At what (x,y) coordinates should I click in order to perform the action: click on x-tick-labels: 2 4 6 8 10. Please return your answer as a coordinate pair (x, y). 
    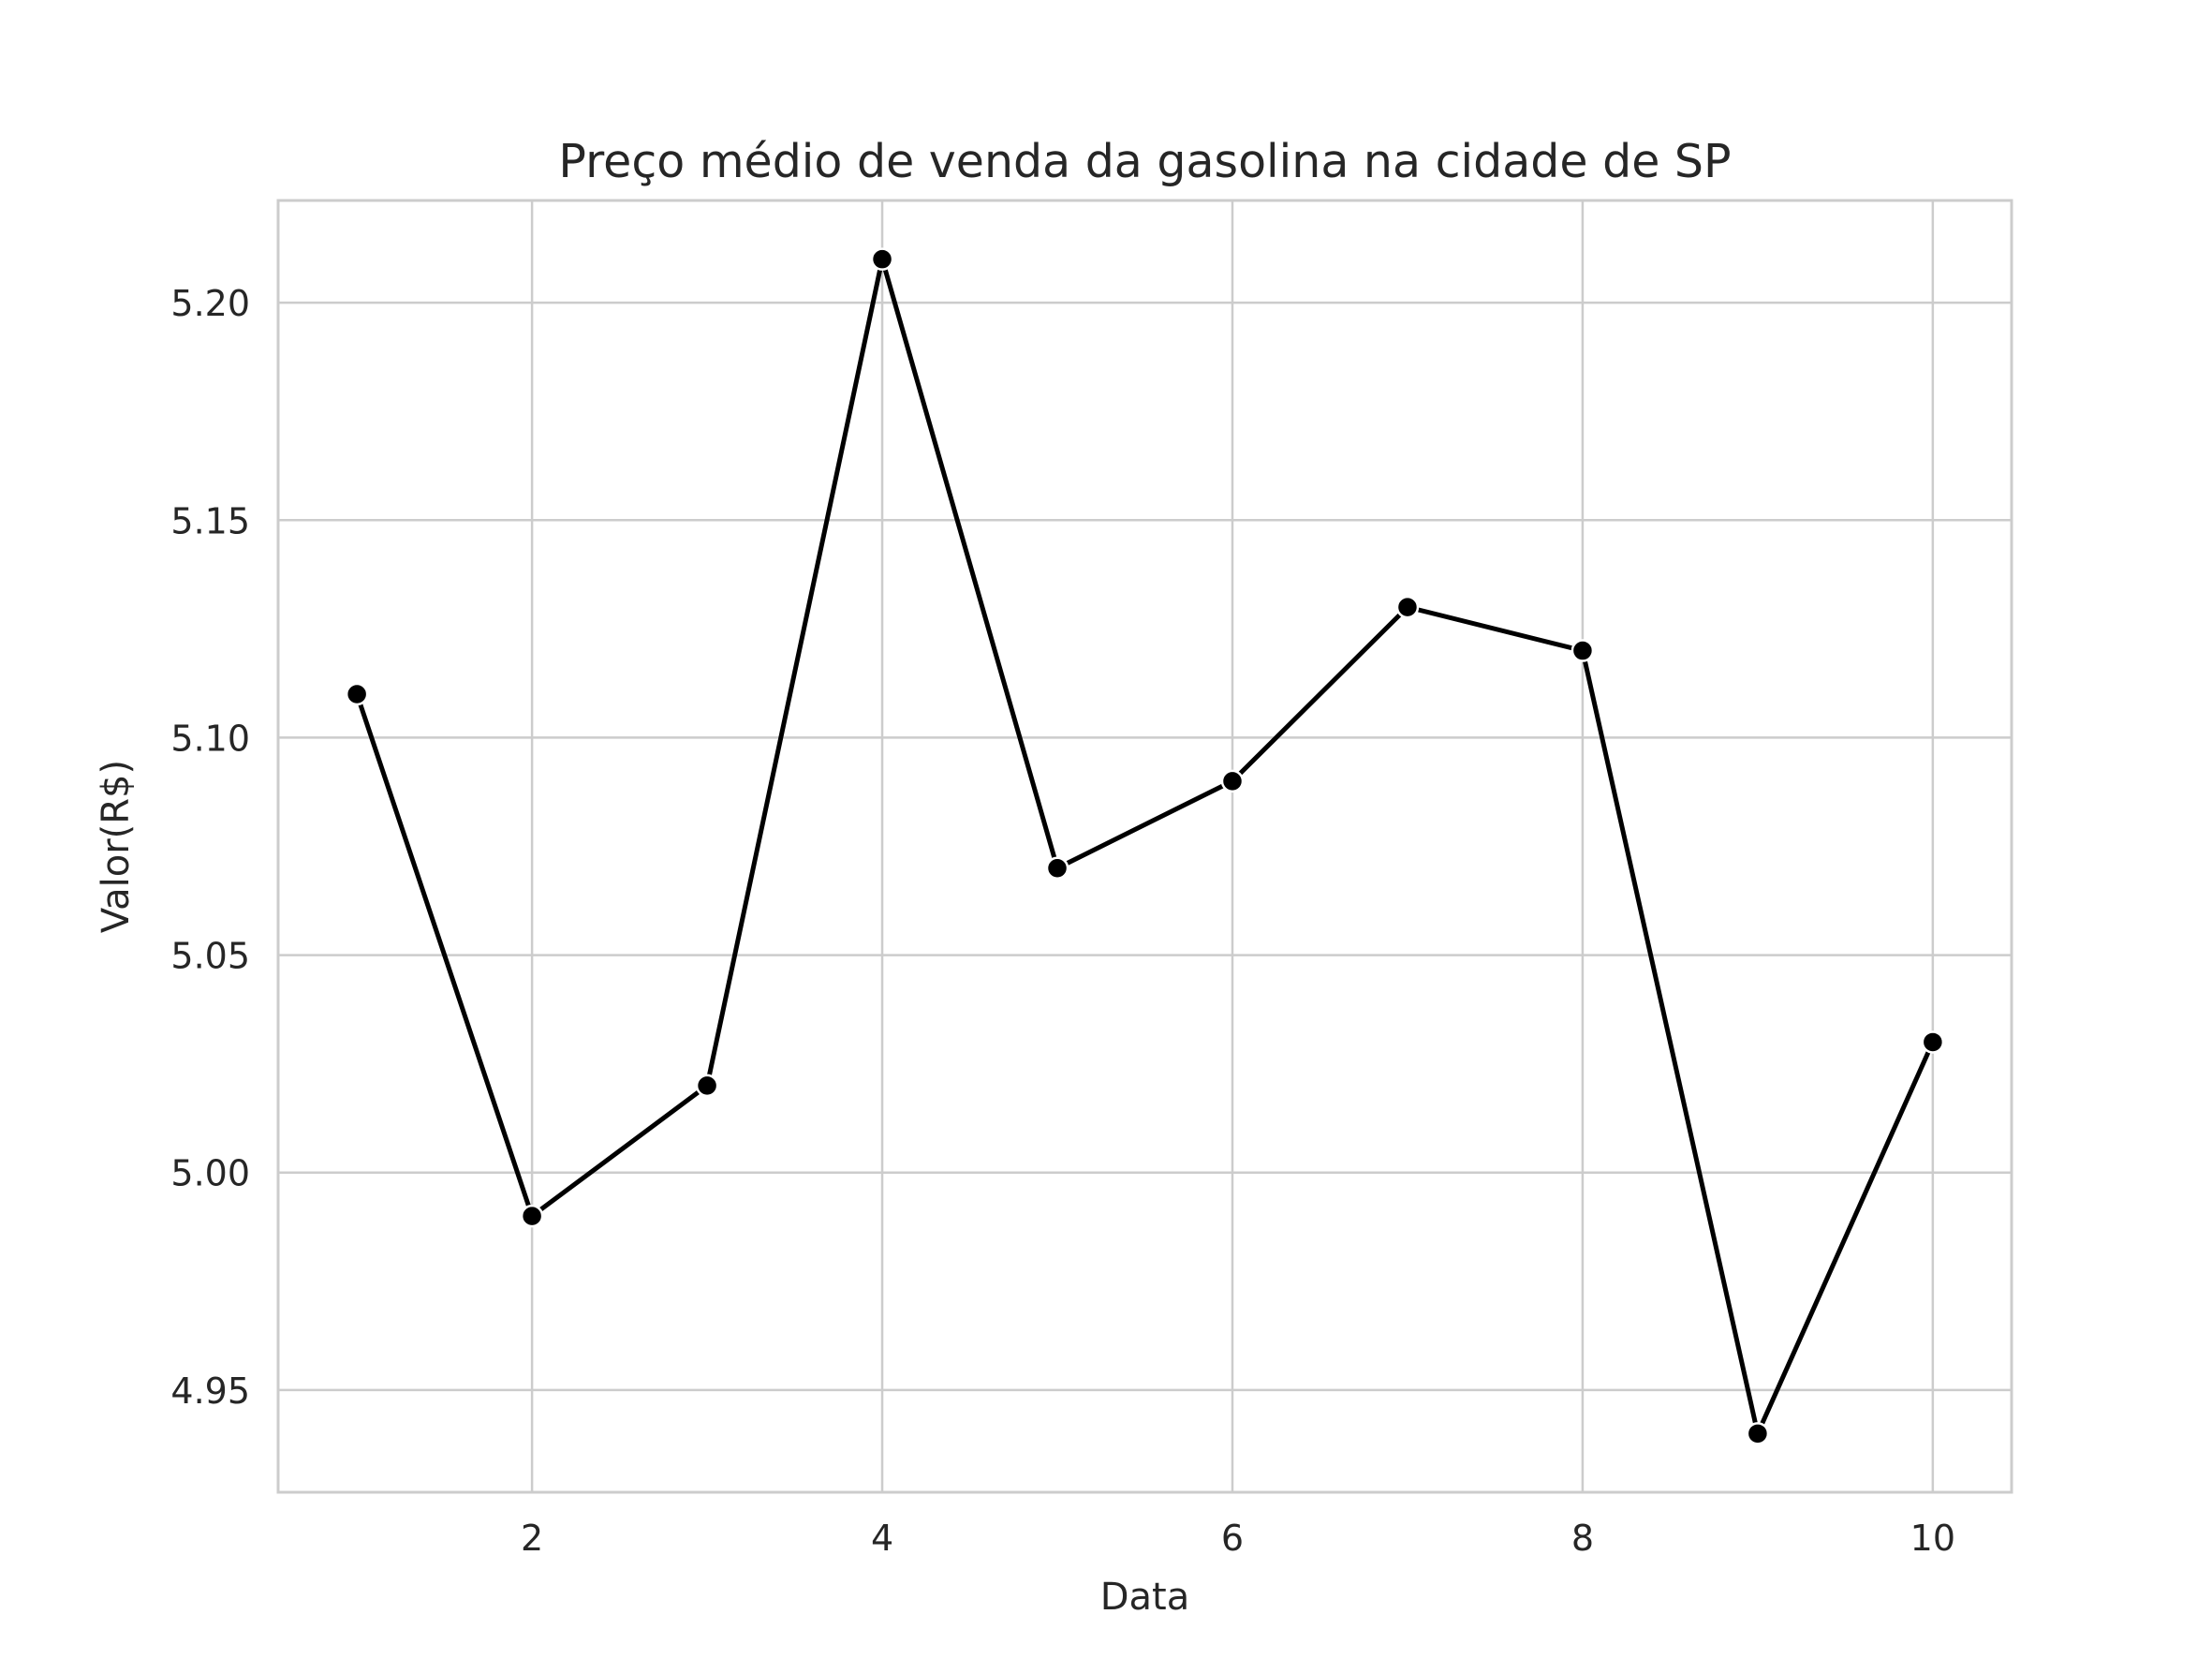
    Looking at the image, I should click on (1238, 1539).